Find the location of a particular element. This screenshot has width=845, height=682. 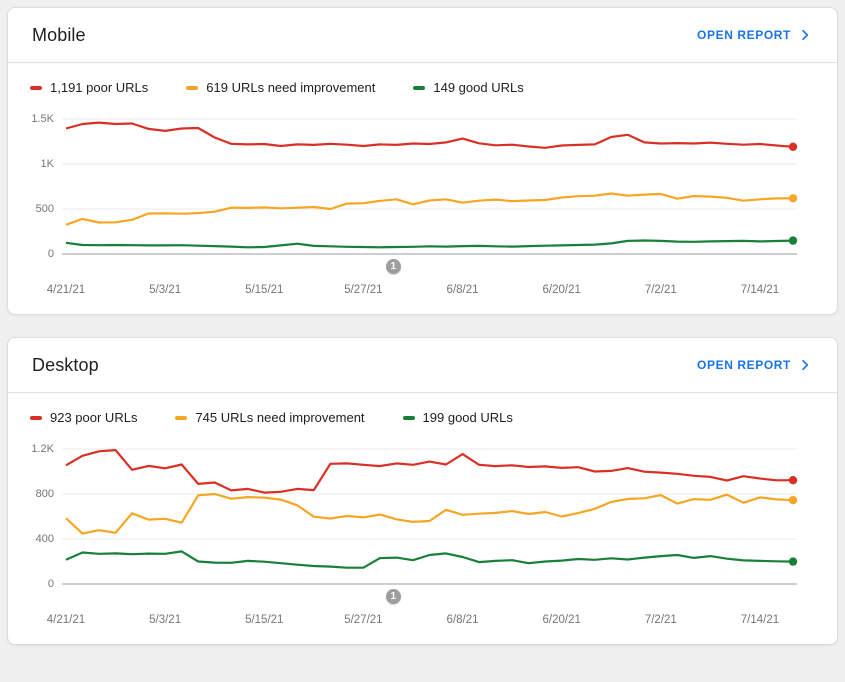

y-axis: 1.5K 1K 500 0 is located at coordinates (31, 187).